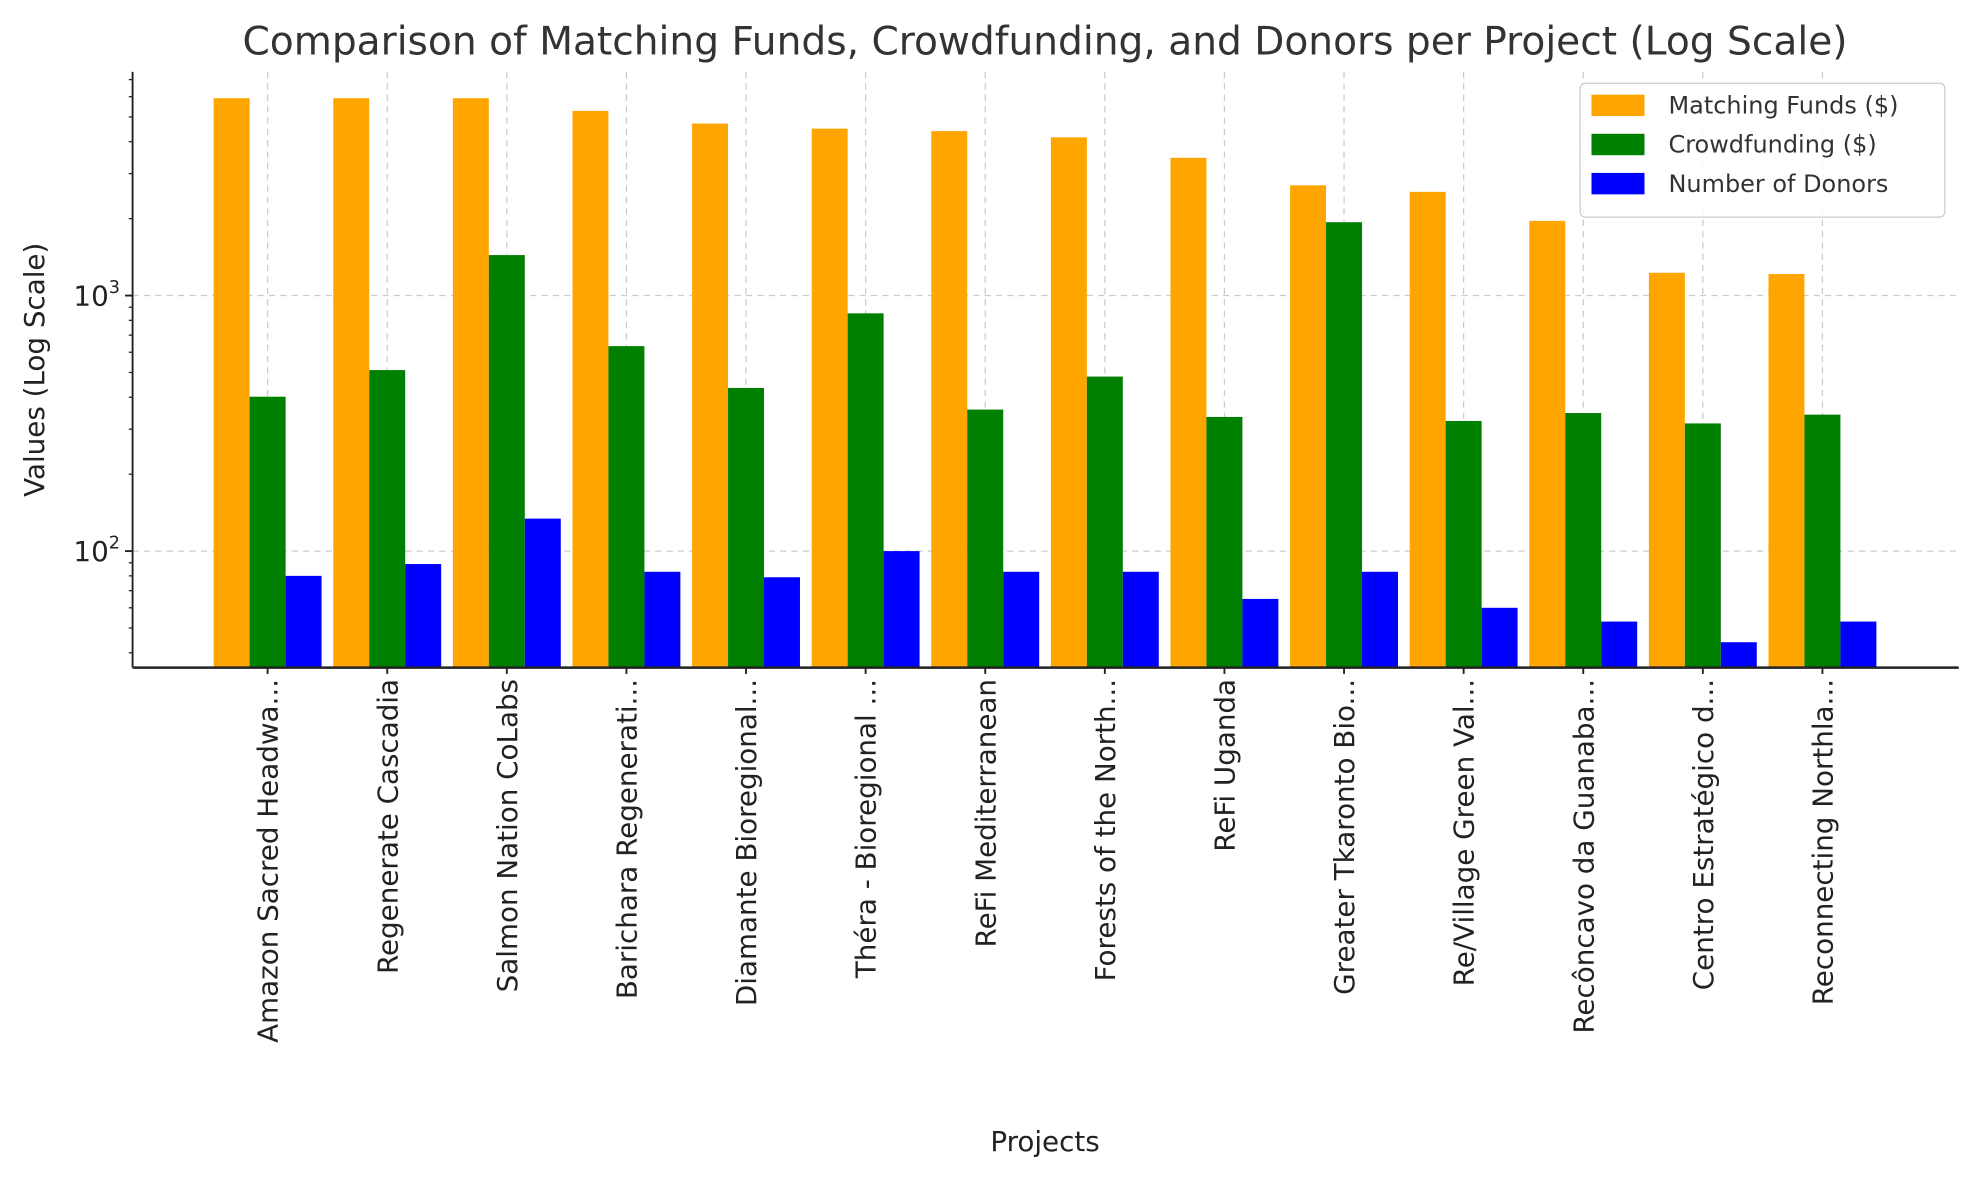 Image resolution: width=1979 pixels, height=1180 pixels. Describe the element at coordinates (1772, 145) in the screenshot. I see `legend-label: Crowdfunding ($)` at that location.